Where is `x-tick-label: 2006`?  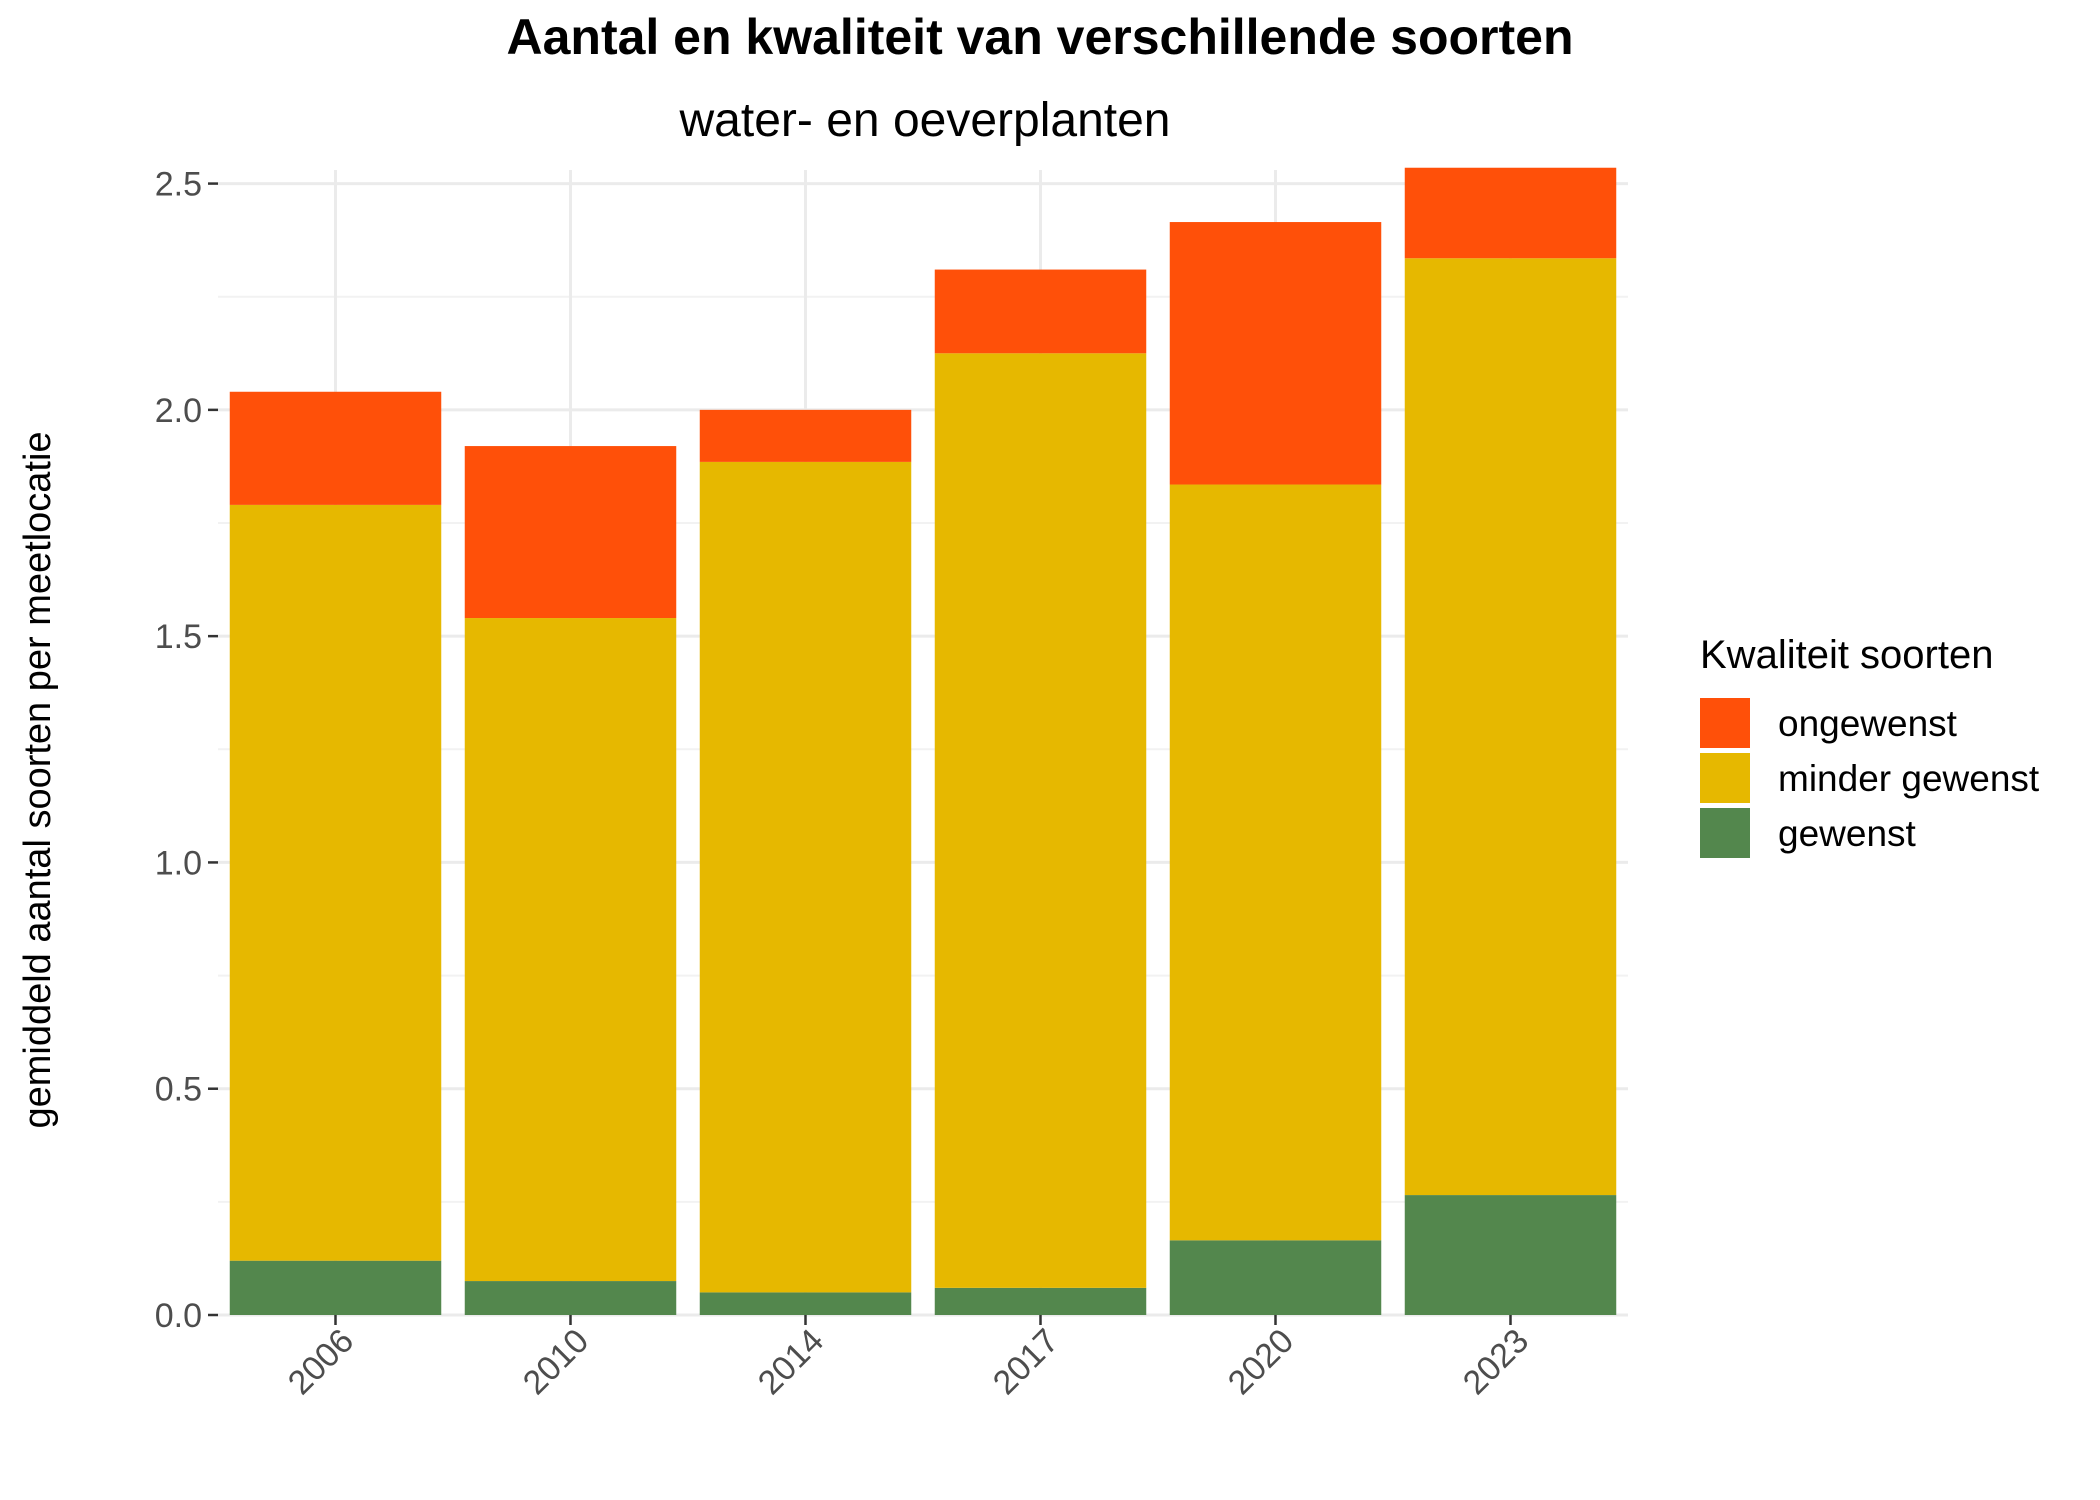
x-tick-label: 2006 is located at coordinates (321, 1362).